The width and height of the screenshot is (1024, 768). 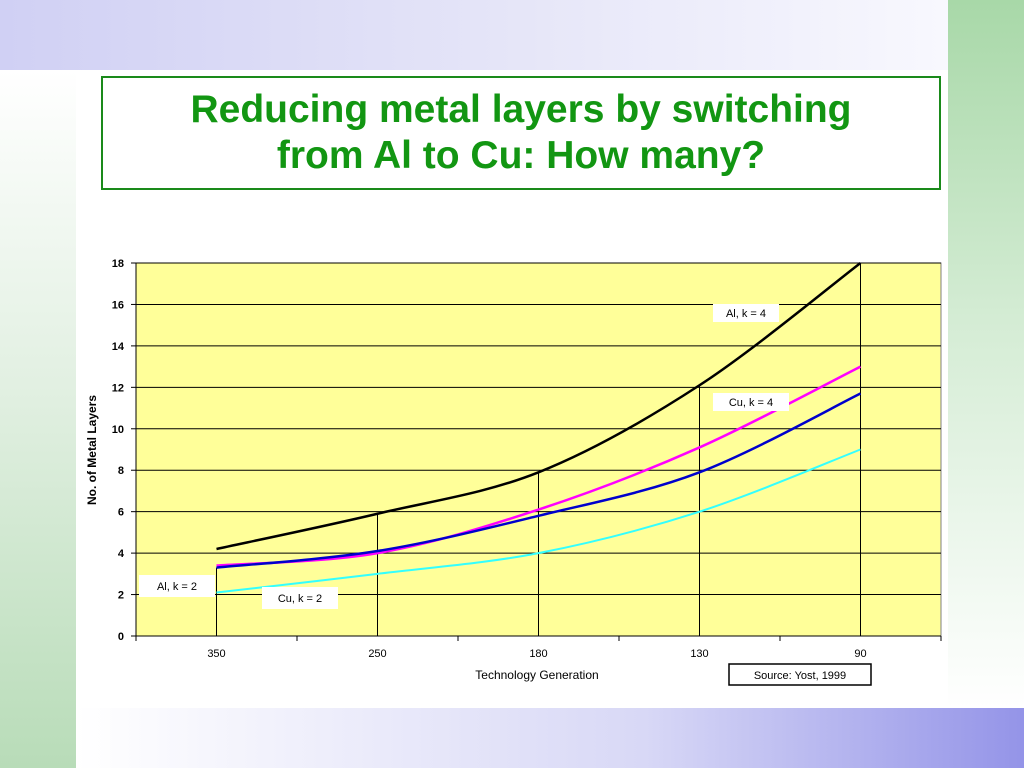 What do you see at coordinates (550, 738) in the screenshot?
I see `bottom-decoration-band` at bounding box center [550, 738].